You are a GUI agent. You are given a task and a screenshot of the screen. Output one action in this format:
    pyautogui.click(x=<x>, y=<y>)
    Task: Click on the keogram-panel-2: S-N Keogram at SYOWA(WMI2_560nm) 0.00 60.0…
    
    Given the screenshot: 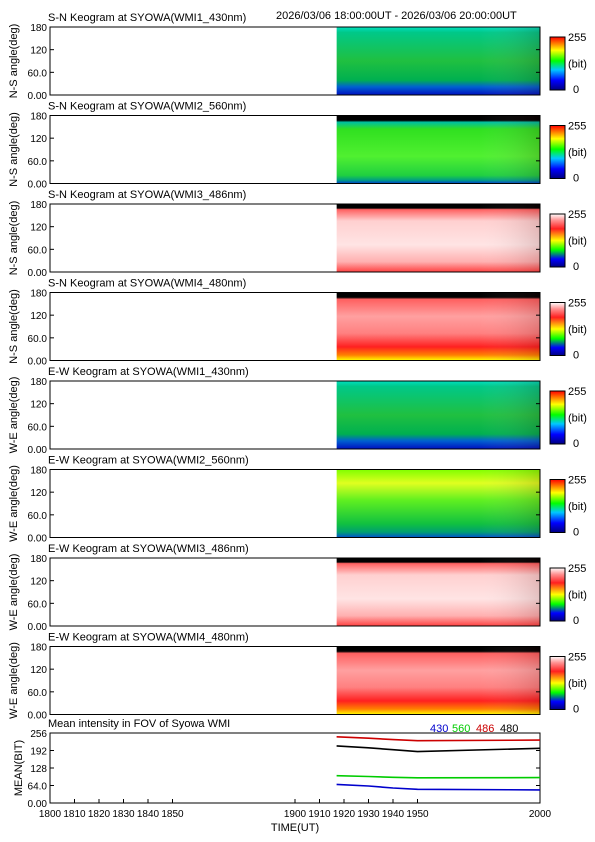 What is the action you would take?
    pyautogui.click(x=297, y=146)
    